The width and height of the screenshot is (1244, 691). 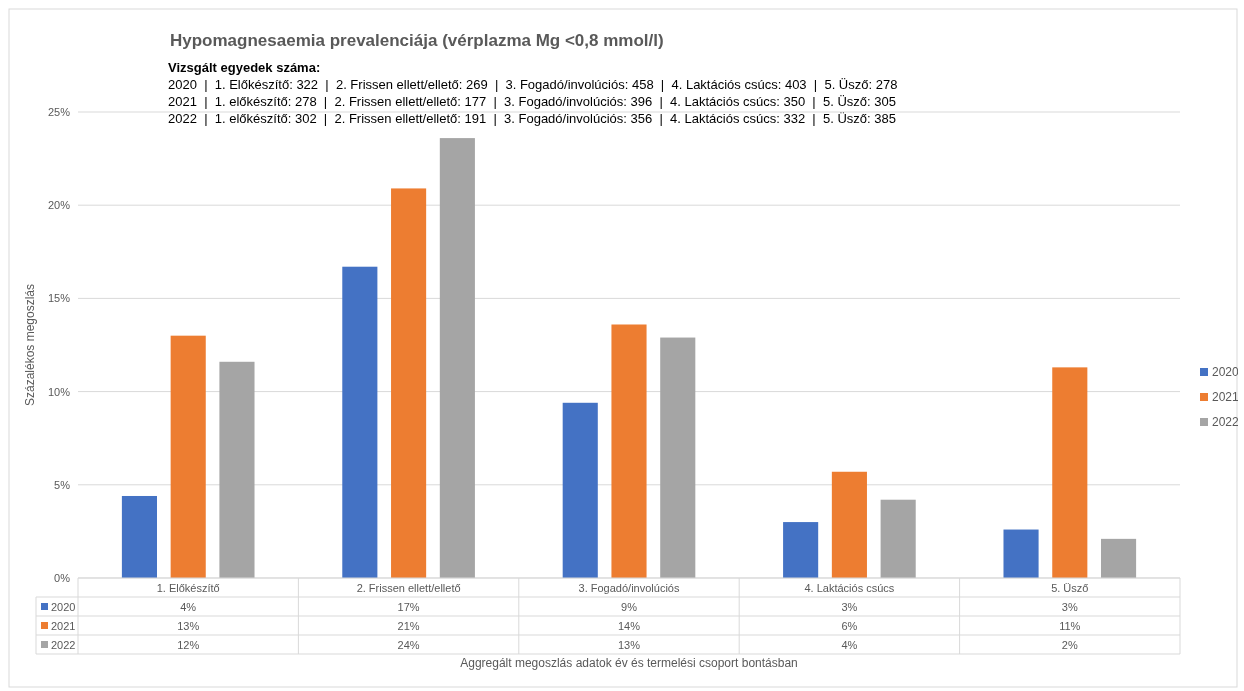 I want to click on x-tick-label: 5. Üsző, so click(x=1070, y=588).